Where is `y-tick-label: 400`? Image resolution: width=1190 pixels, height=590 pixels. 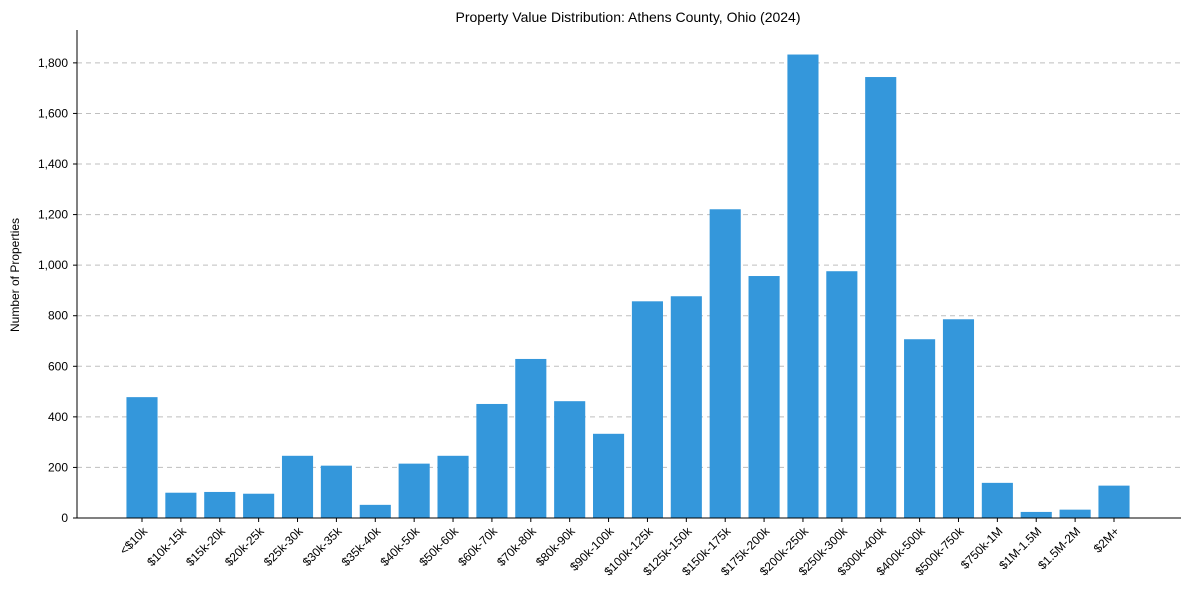 y-tick-label: 400 is located at coordinates (58, 417).